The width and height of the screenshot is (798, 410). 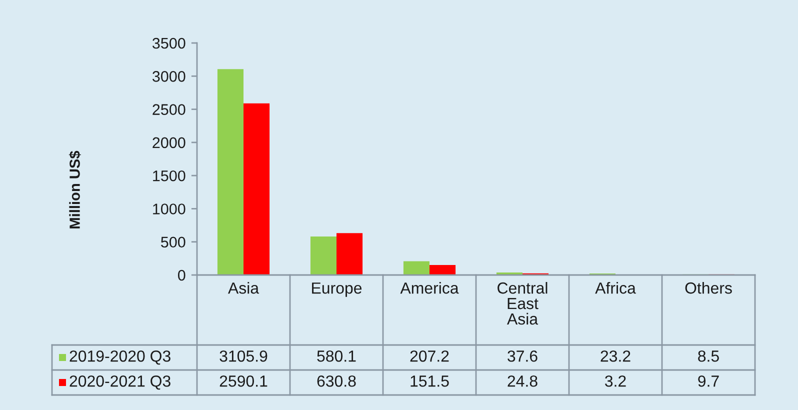 What do you see at coordinates (74, 189) in the screenshot?
I see `y-axis-title: Million US$` at bounding box center [74, 189].